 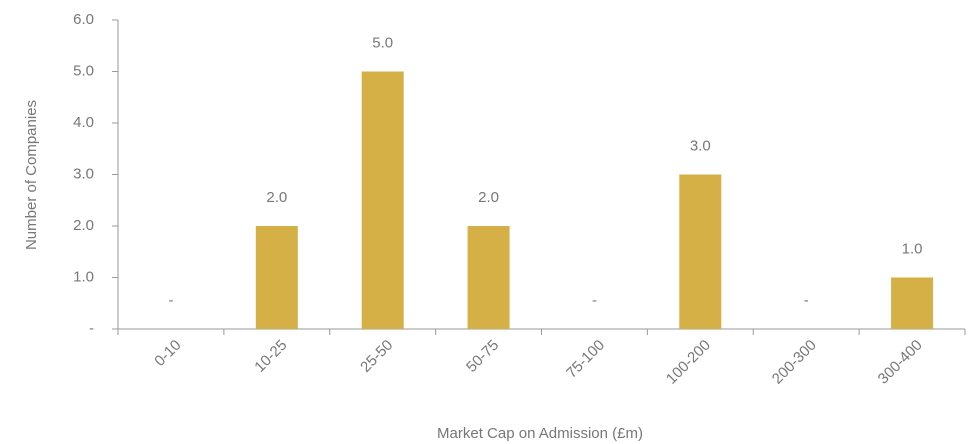 I want to click on x-tick-label: 75-100, so click(x=585, y=359).